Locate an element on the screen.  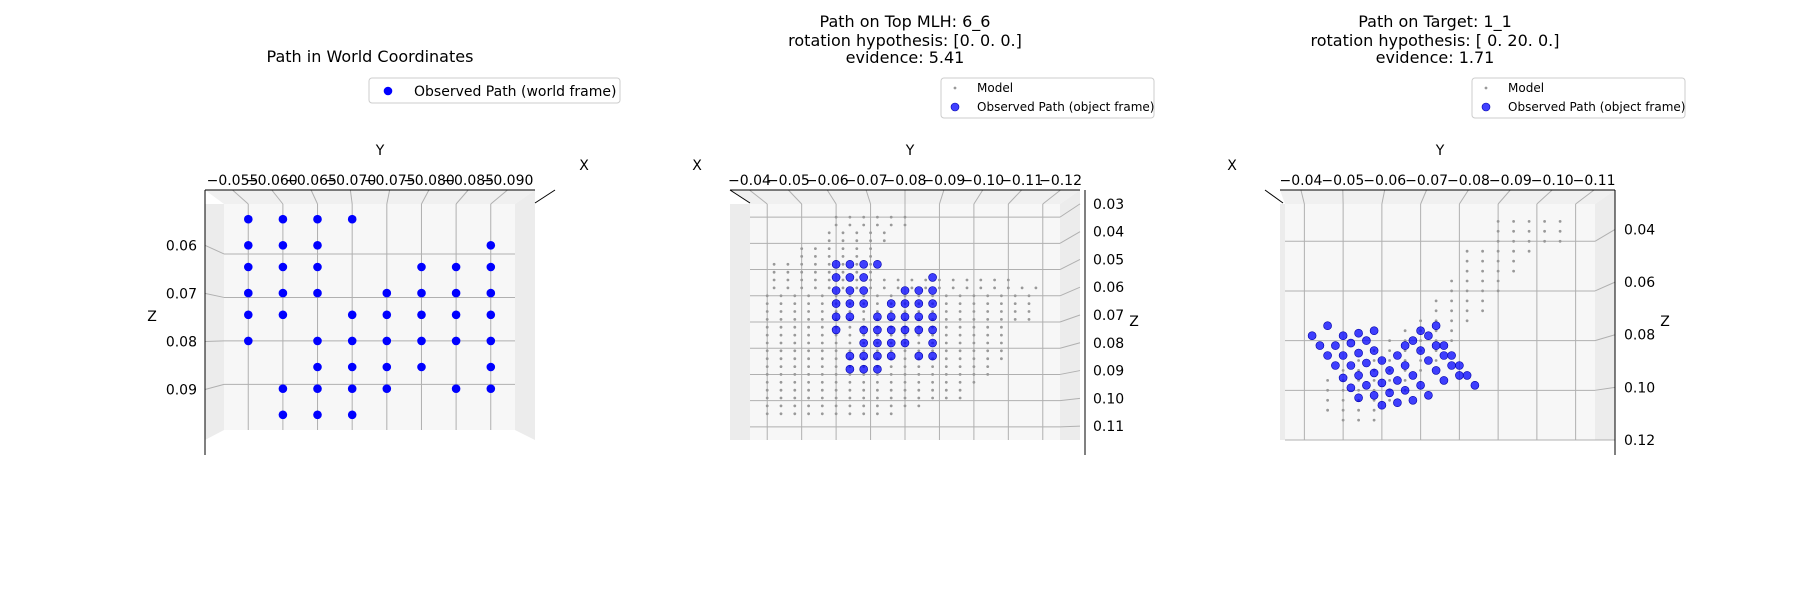
series-model is located at coordinates (901, 315).